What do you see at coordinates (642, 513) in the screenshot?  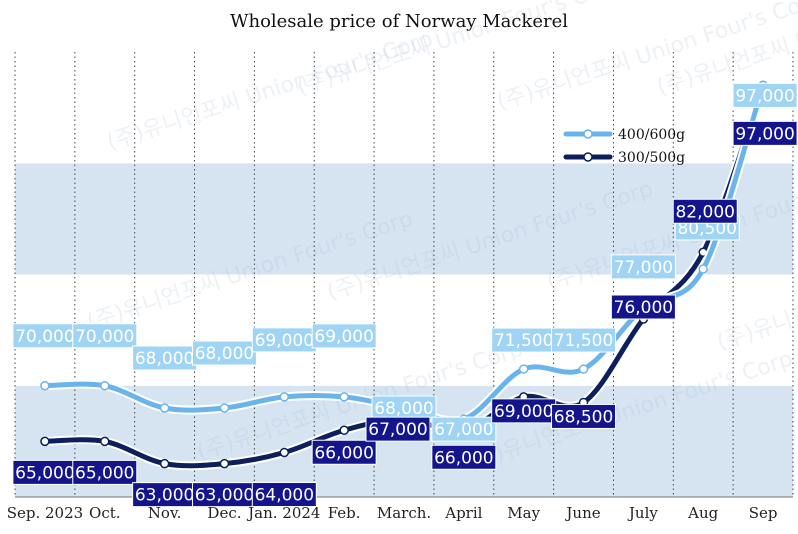 I see `x-tick-label: July` at bounding box center [642, 513].